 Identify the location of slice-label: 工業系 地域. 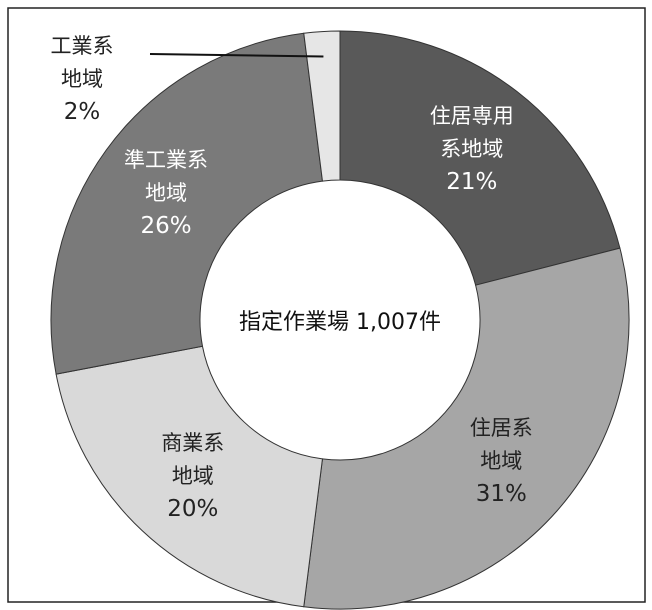
(82, 62).